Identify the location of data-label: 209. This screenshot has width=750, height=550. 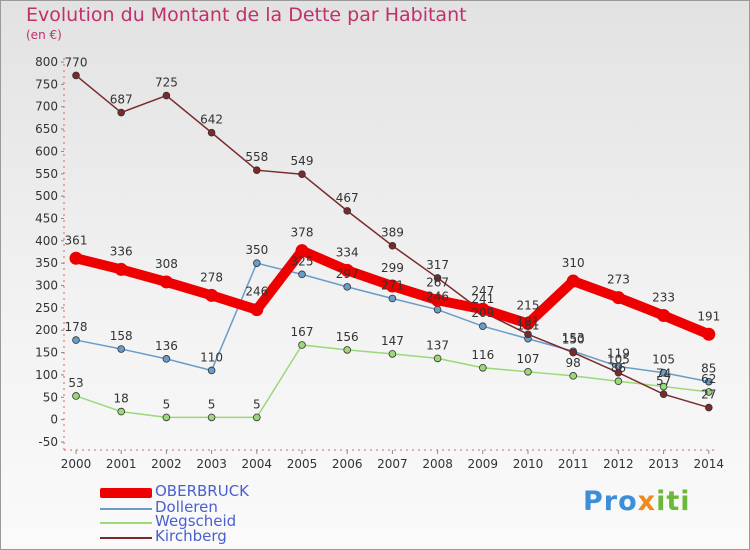
(482, 313).